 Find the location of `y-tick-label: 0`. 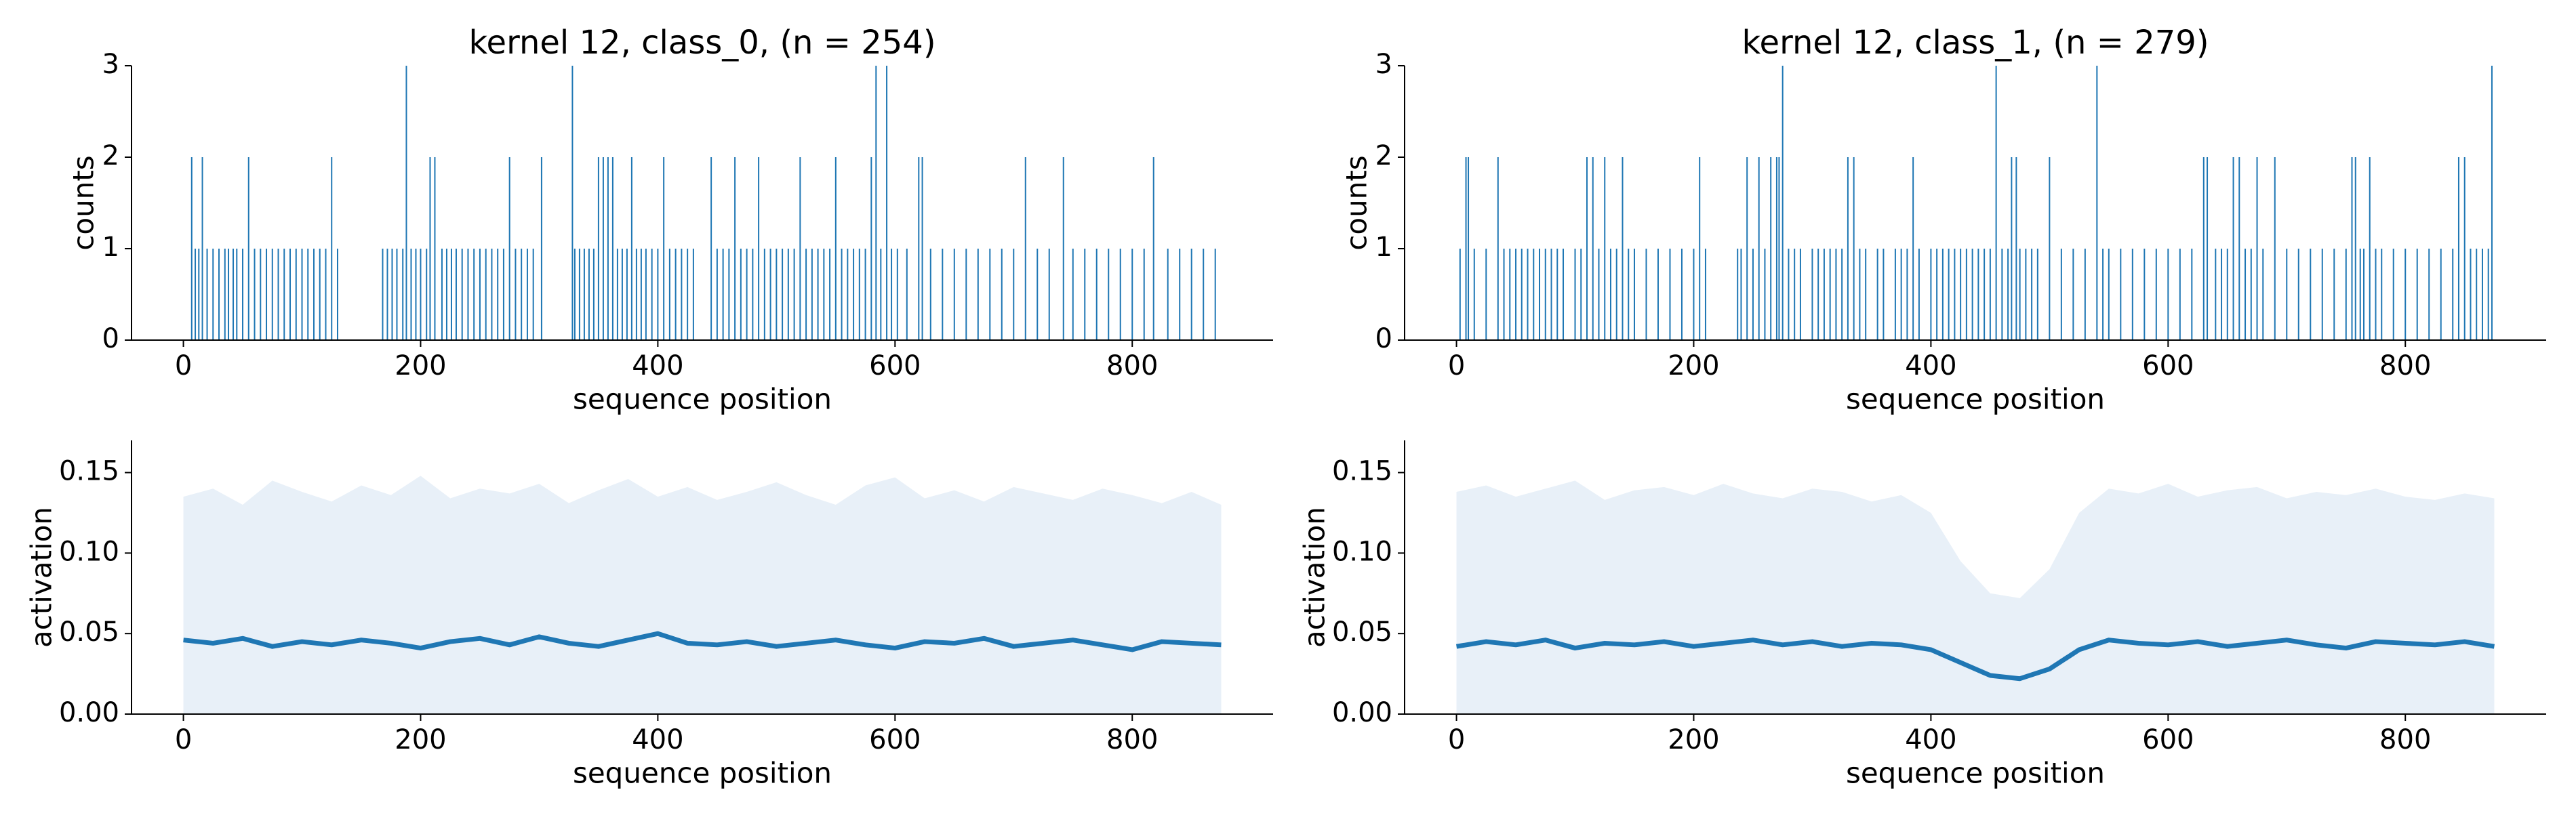

y-tick-label: 0 is located at coordinates (1383, 338).